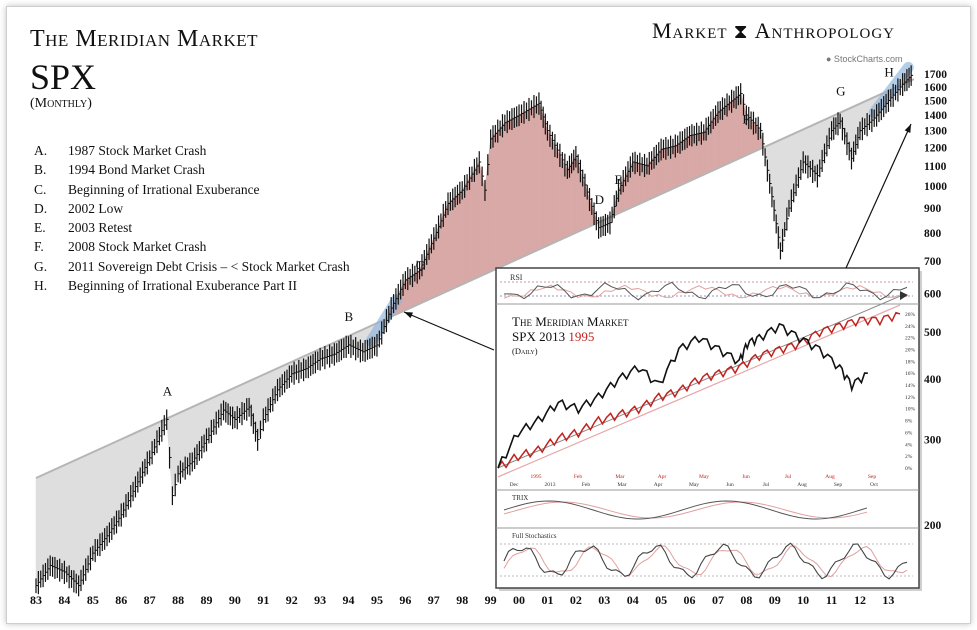 The width and height of the screenshot is (977, 630). I want to click on y-tick-label: 700, so click(933, 262).